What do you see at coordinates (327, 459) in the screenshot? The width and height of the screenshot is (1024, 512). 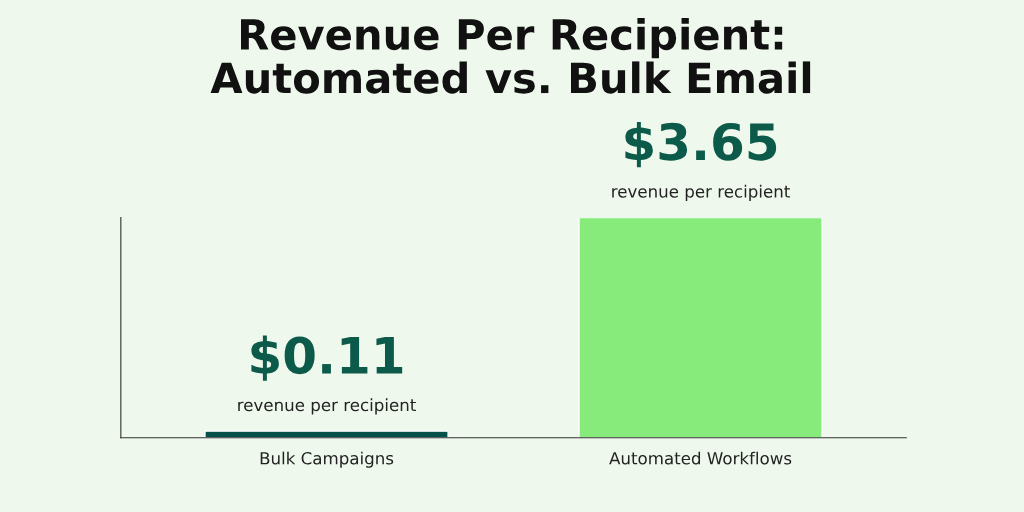 I see `x-tick-label: Bulk Campaigns` at bounding box center [327, 459].